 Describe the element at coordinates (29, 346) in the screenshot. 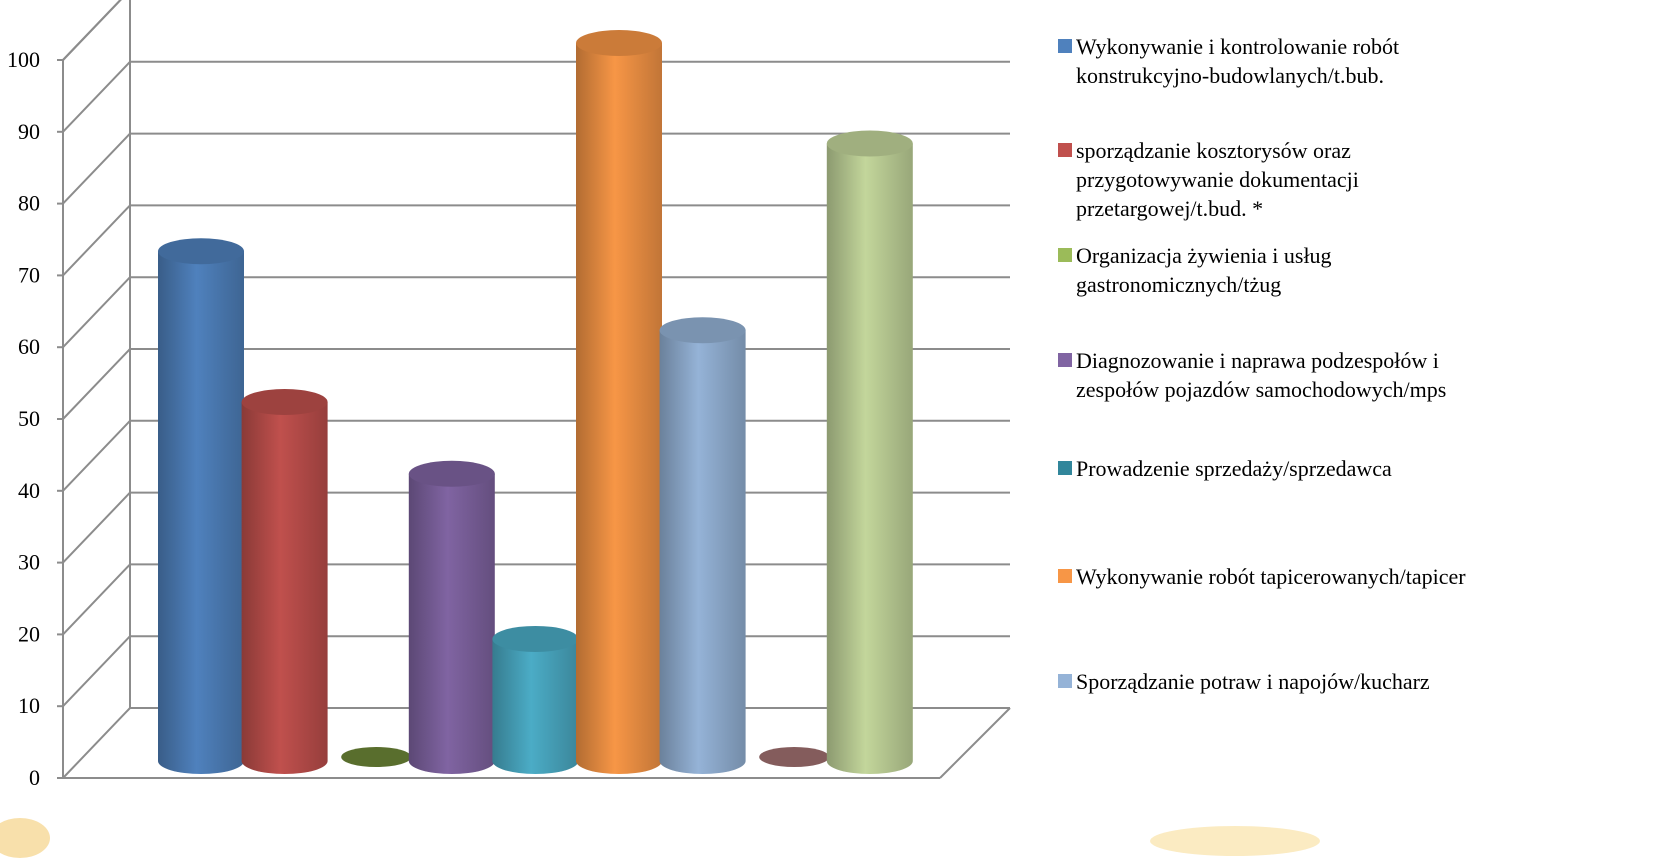

I see `y-tick-label: 60` at that location.